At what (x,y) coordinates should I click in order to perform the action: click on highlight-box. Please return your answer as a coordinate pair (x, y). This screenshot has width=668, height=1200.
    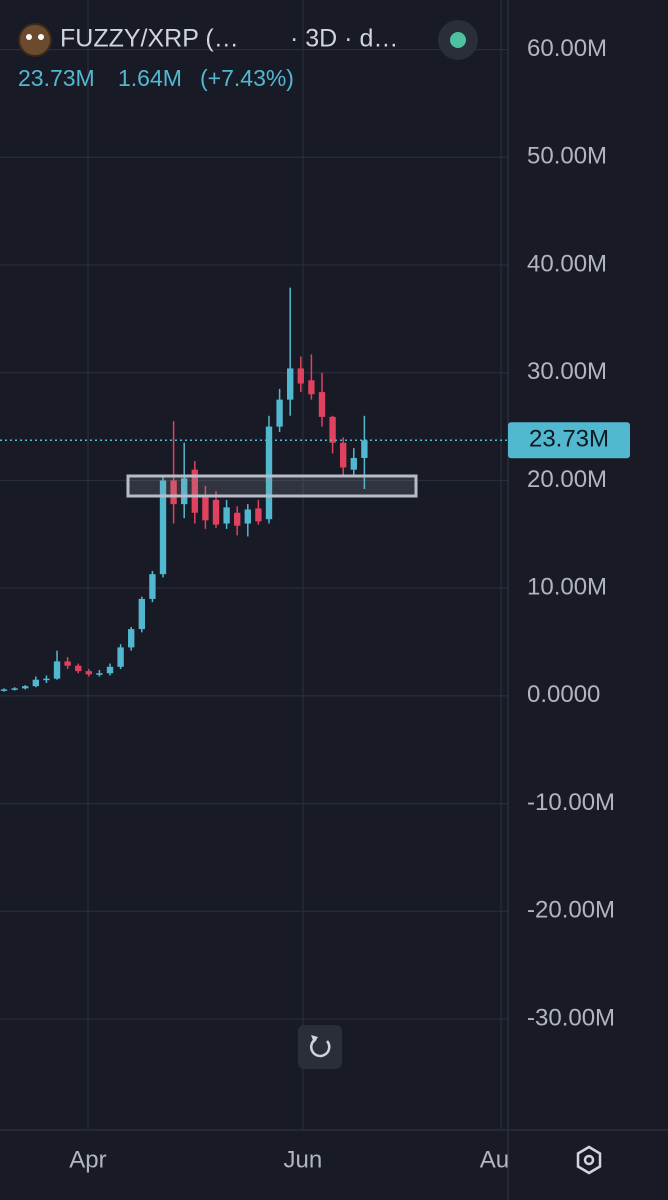
    Looking at the image, I should click on (272, 486).